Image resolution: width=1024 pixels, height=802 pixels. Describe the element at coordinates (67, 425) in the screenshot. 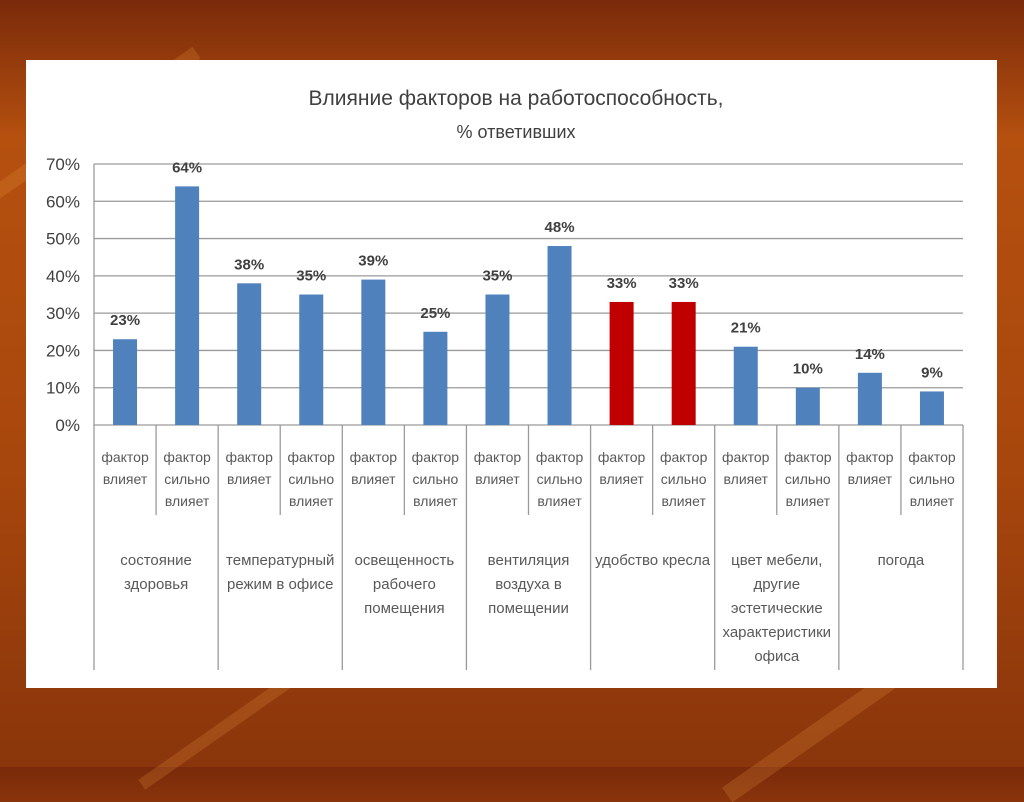

I see `y-tick-label: 0%` at that location.